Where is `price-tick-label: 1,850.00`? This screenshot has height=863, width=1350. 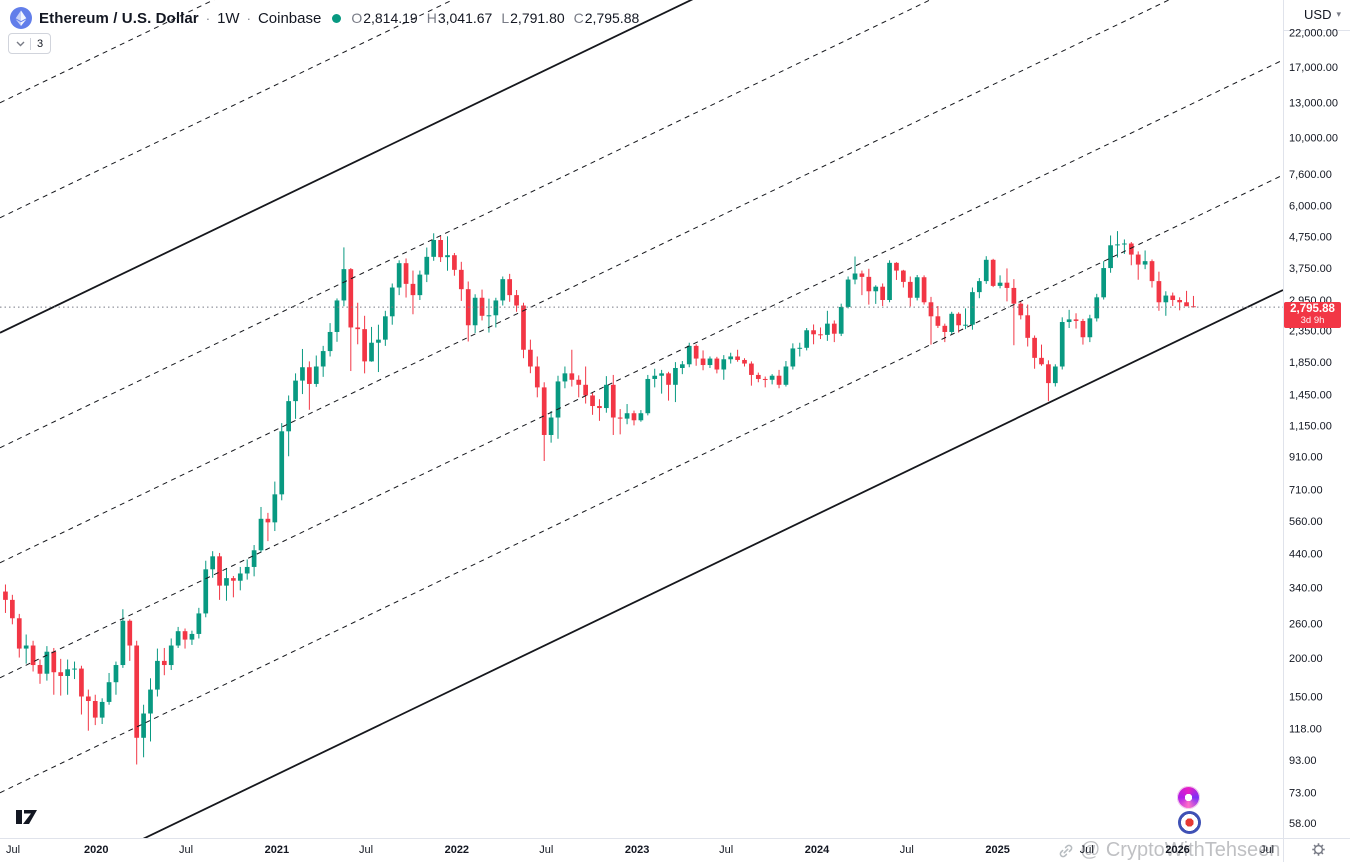
price-tick-label: 1,850.00 is located at coordinates (1310, 363).